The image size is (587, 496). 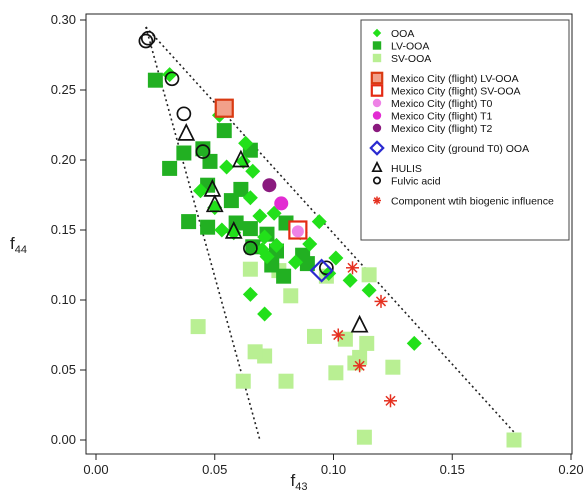 I want to click on legend-label: LV-OOA, so click(x=410, y=47).